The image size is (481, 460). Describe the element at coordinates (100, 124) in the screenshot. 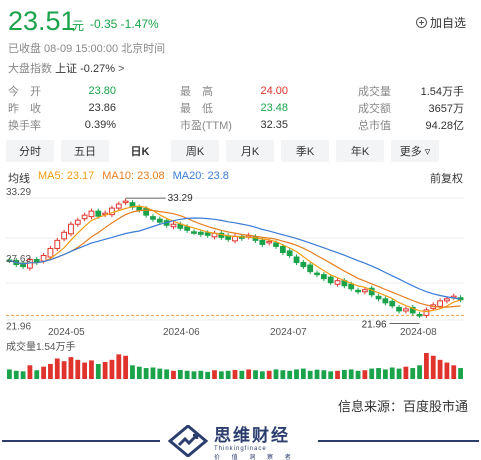

I see `stat-value: 0.39%` at that location.